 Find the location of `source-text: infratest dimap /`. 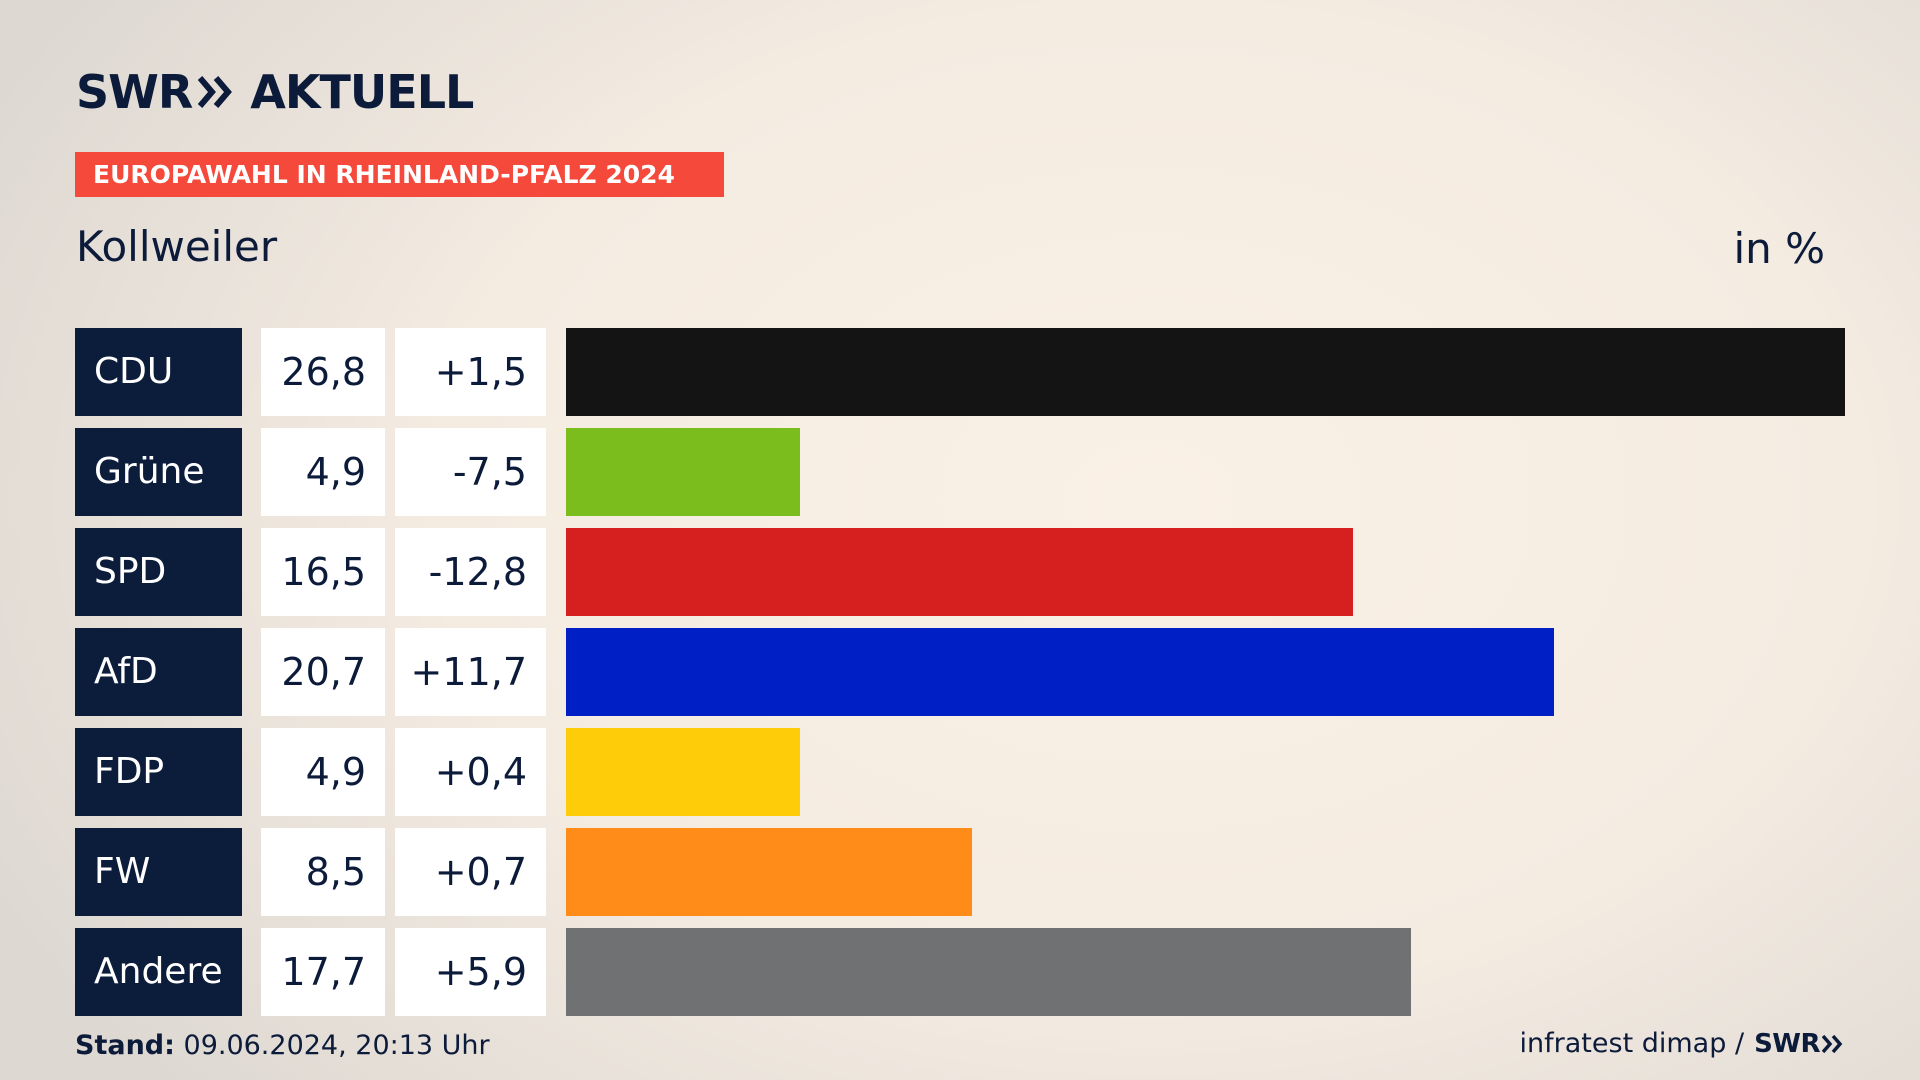

source-text: infratest dimap / is located at coordinates (1632, 1043).